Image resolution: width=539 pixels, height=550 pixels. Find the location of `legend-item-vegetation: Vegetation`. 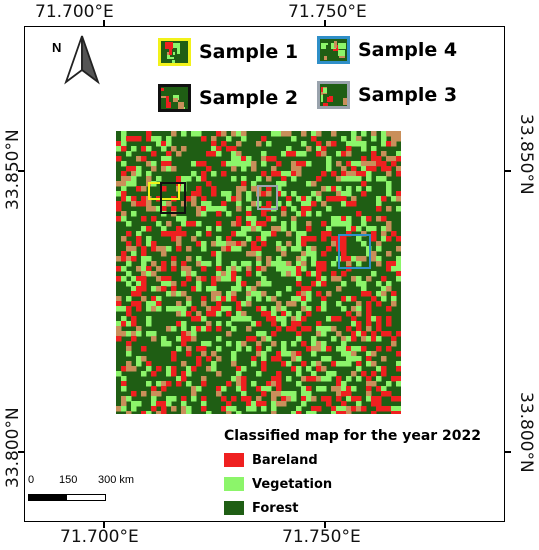

legend-item-vegetation: Vegetation is located at coordinates (352, 484).